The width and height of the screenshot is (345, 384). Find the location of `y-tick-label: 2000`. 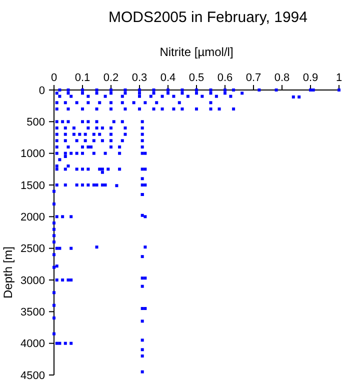

y-tick-label: 2000 is located at coordinates (32, 218).